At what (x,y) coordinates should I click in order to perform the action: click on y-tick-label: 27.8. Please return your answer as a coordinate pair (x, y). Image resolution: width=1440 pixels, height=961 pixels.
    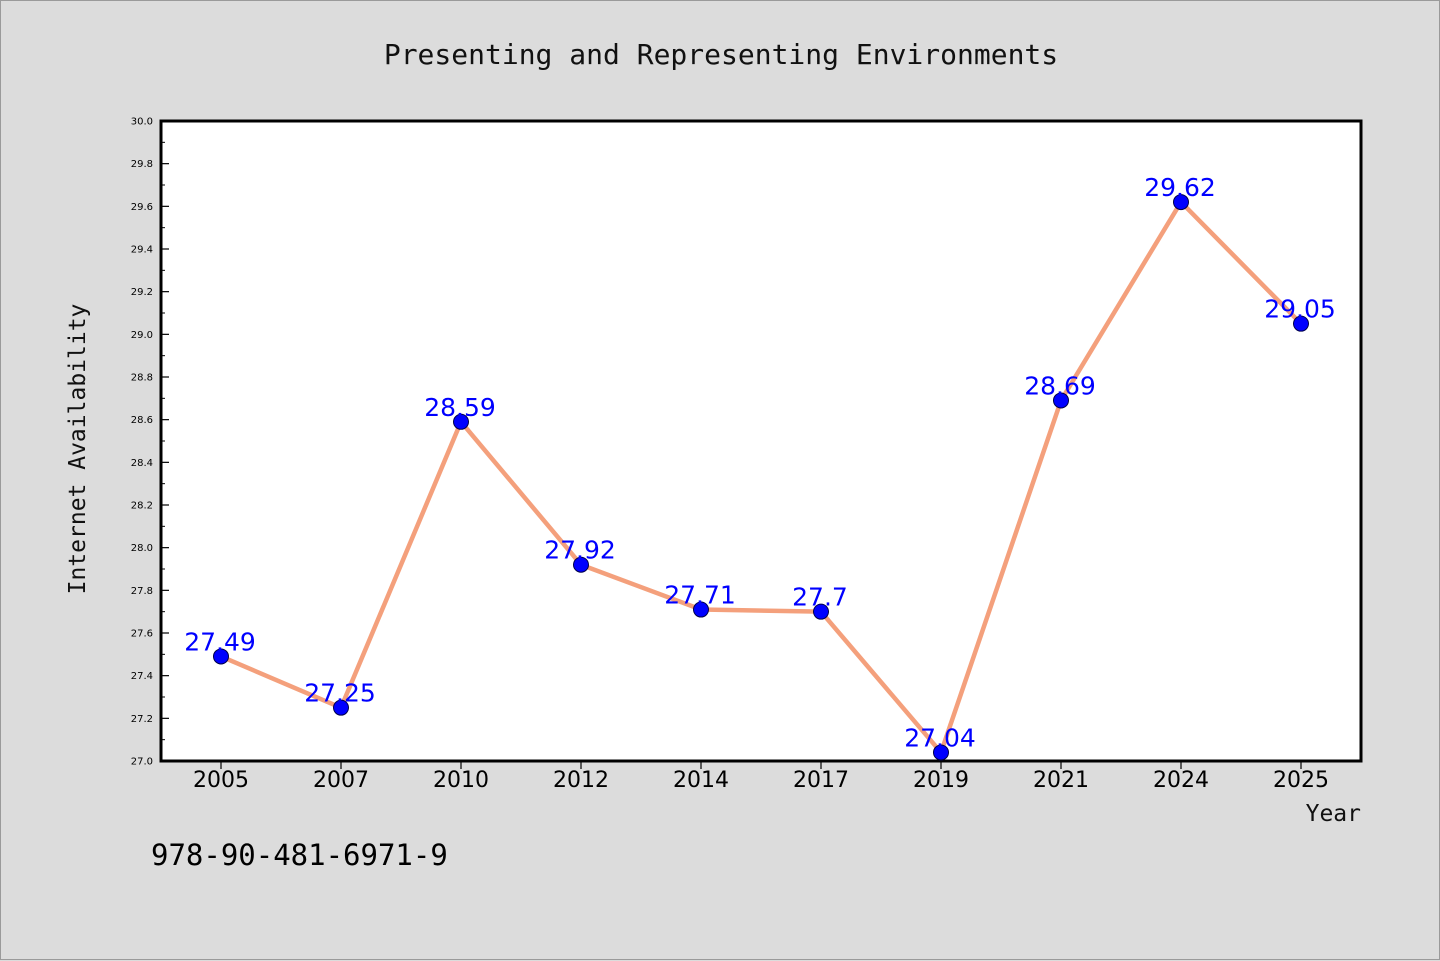
    Looking at the image, I should click on (142, 591).